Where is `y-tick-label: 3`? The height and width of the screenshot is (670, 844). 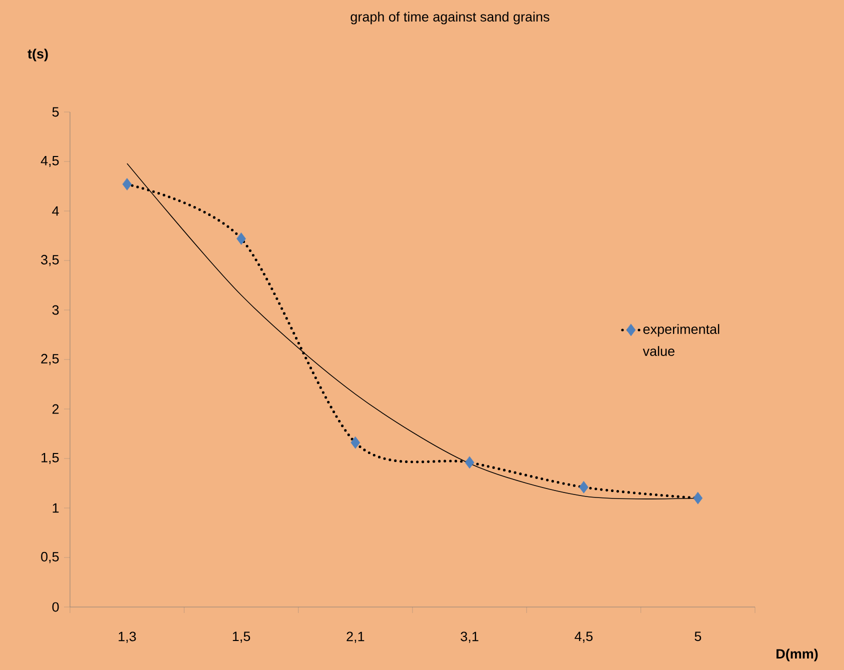
y-tick-label: 3 is located at coordinates (55, 310).